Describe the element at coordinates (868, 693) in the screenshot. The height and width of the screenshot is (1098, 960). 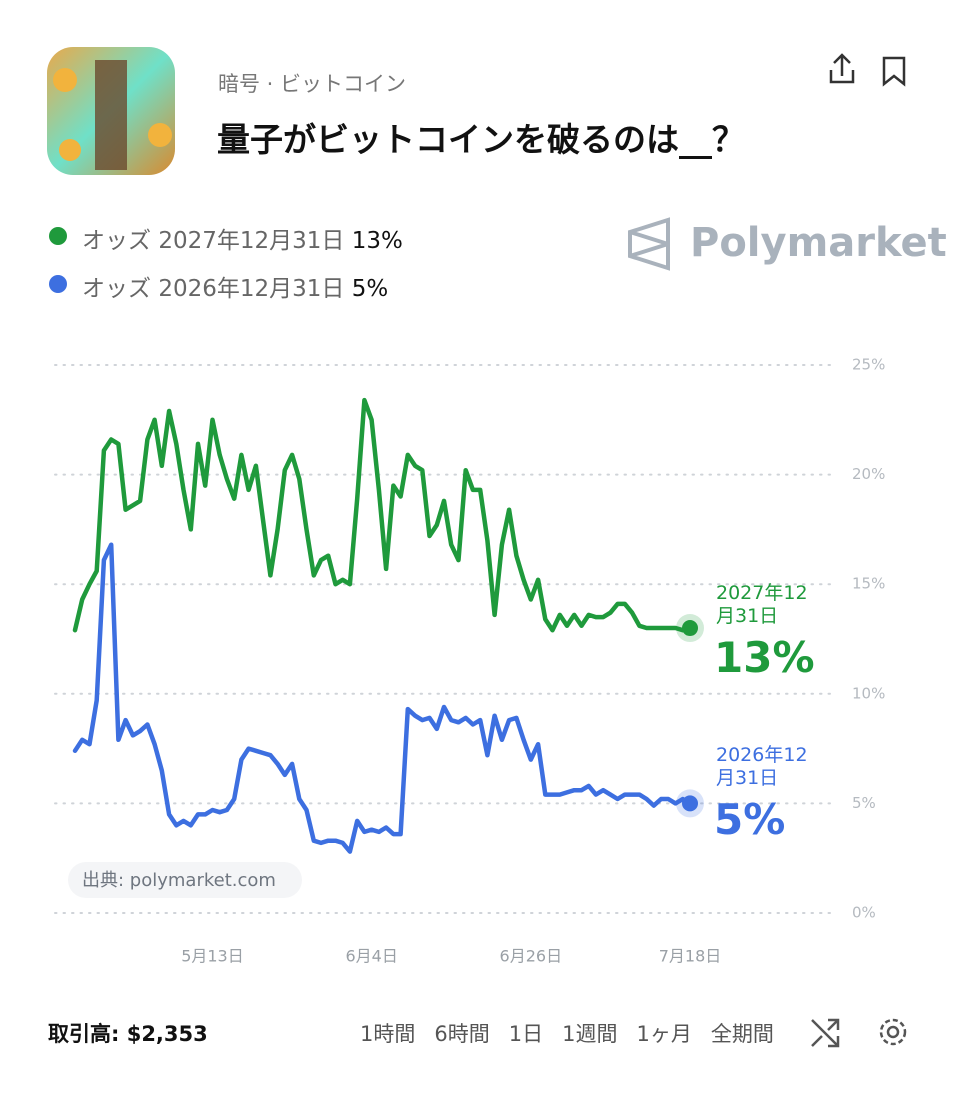
I see `y-tick-label: 10%` at that location.